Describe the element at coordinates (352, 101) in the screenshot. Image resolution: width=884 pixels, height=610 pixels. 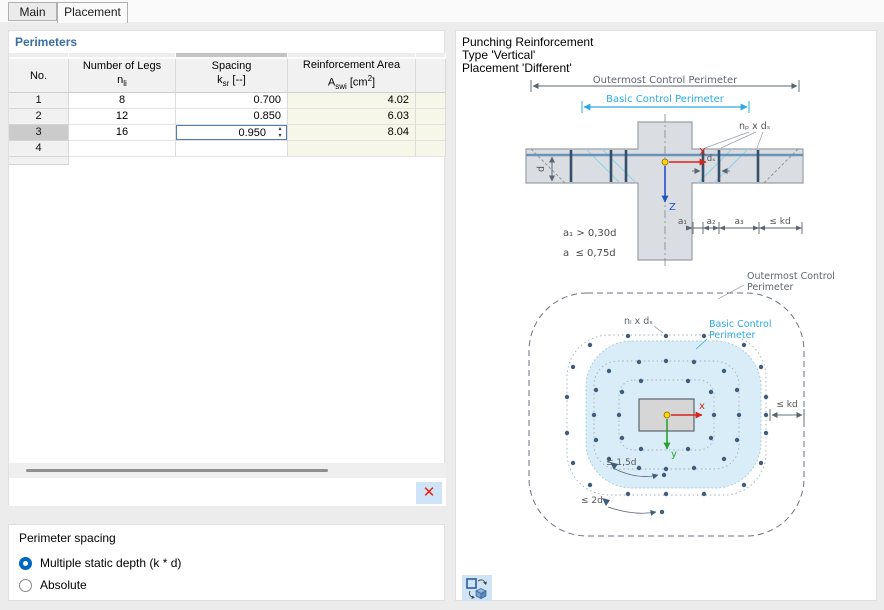
I see `cell-area-1: 4.02` at that location.